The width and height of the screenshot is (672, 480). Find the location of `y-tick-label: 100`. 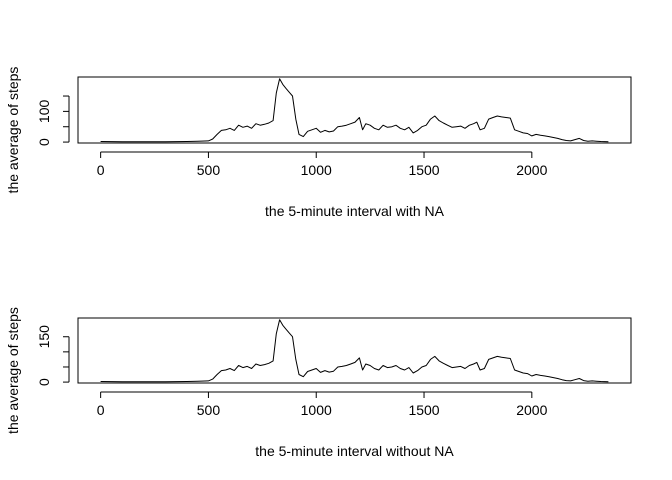

y-tick-label: 100 is located at coordinates (44, 111).